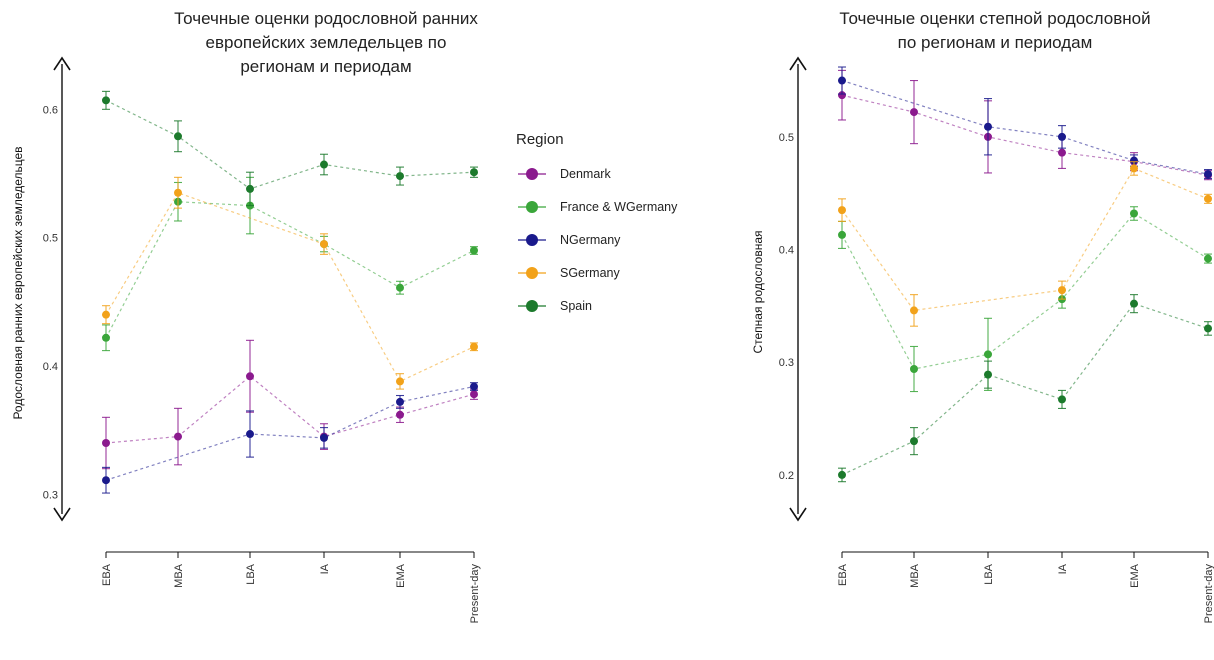 The width and height of the screenshot is (1214, 660). I want to click on legend-item: Denmark, so click(564, 174).